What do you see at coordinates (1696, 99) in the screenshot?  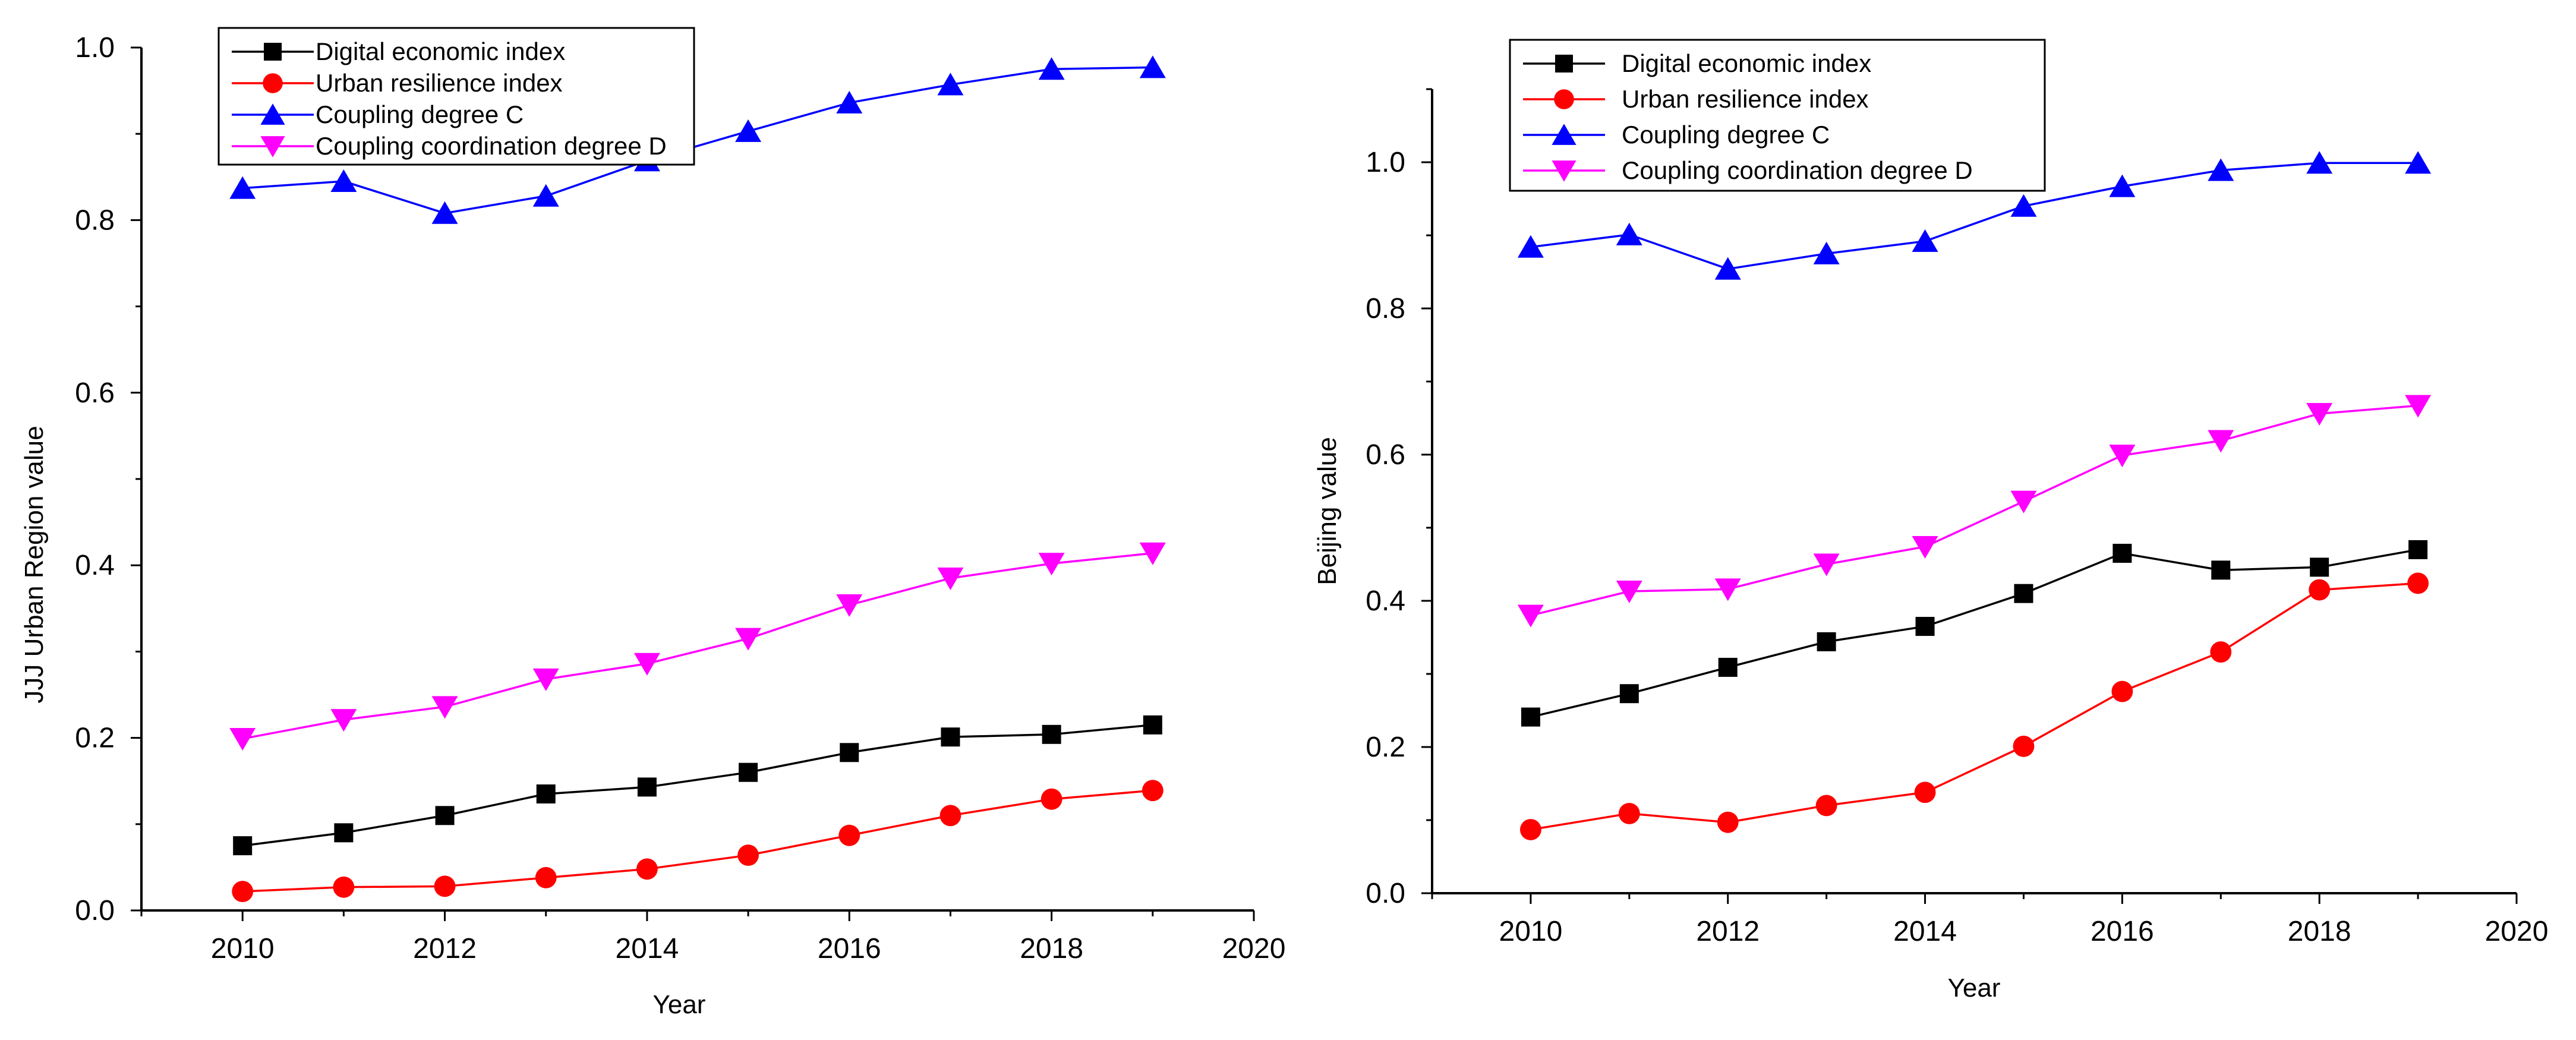 I see `legend-item: Urban resilience index` at bounding box center [1696, 99].